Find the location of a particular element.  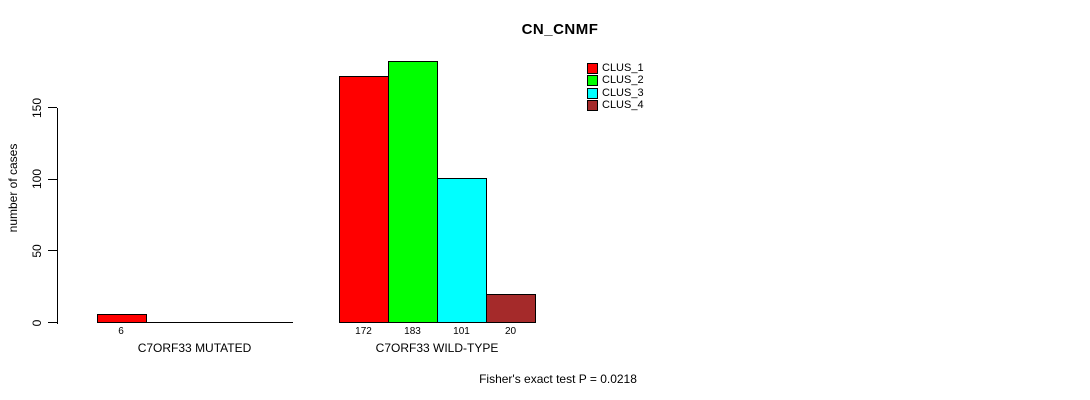

bar-value-label: 101 is located at coordinates (461, 331).